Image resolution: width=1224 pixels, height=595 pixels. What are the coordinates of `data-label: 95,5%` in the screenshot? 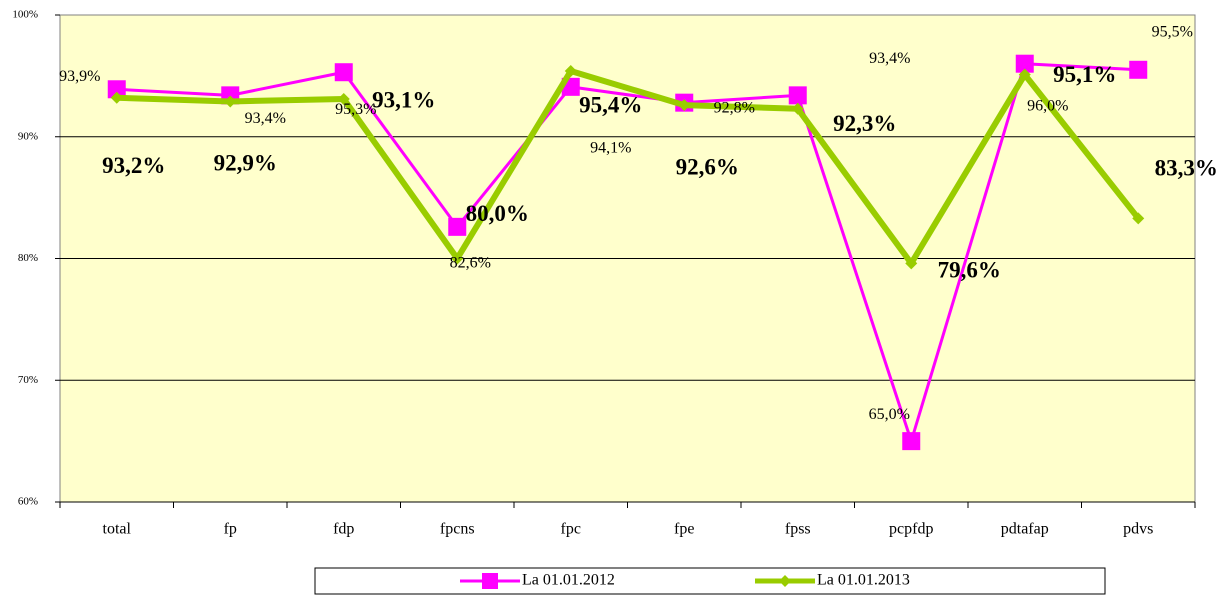 It's located at (1172, 31).